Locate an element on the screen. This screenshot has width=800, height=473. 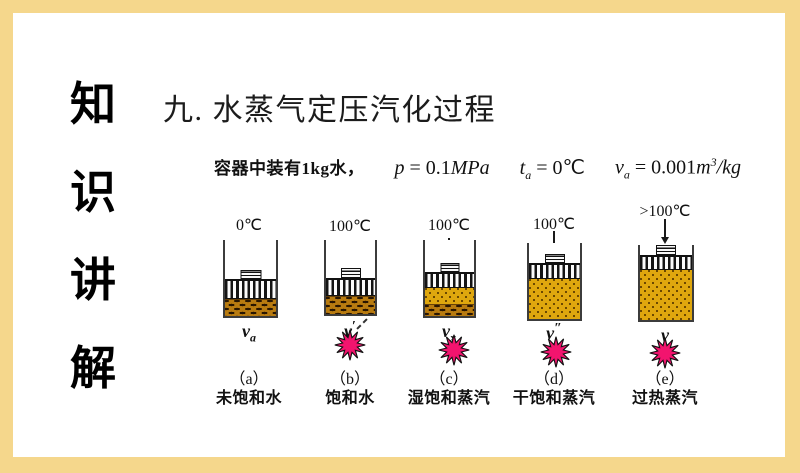
volume-value: = 0.001 is located at coordinates (665, 168).